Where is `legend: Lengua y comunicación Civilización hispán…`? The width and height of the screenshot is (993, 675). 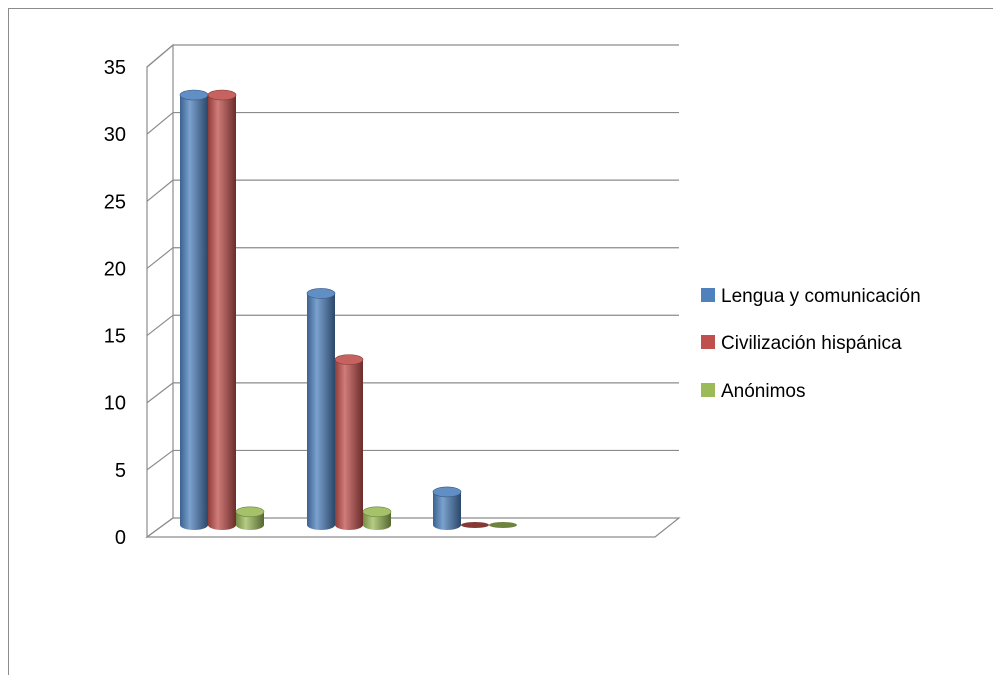 legend: Lengua y comunicación Civilización hispán… is located at coordinates (811, 344).